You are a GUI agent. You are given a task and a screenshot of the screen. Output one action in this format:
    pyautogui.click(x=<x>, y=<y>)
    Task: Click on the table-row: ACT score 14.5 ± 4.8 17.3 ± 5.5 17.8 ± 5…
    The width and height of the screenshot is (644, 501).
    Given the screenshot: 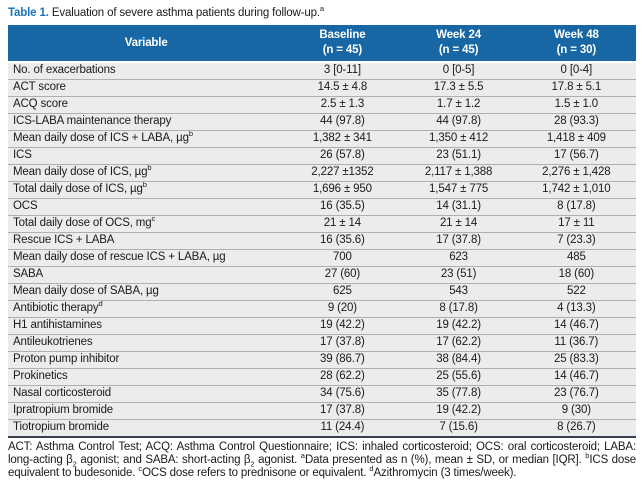 What is the action you would take?
    pyautogui.click(x=322, y=88)
    